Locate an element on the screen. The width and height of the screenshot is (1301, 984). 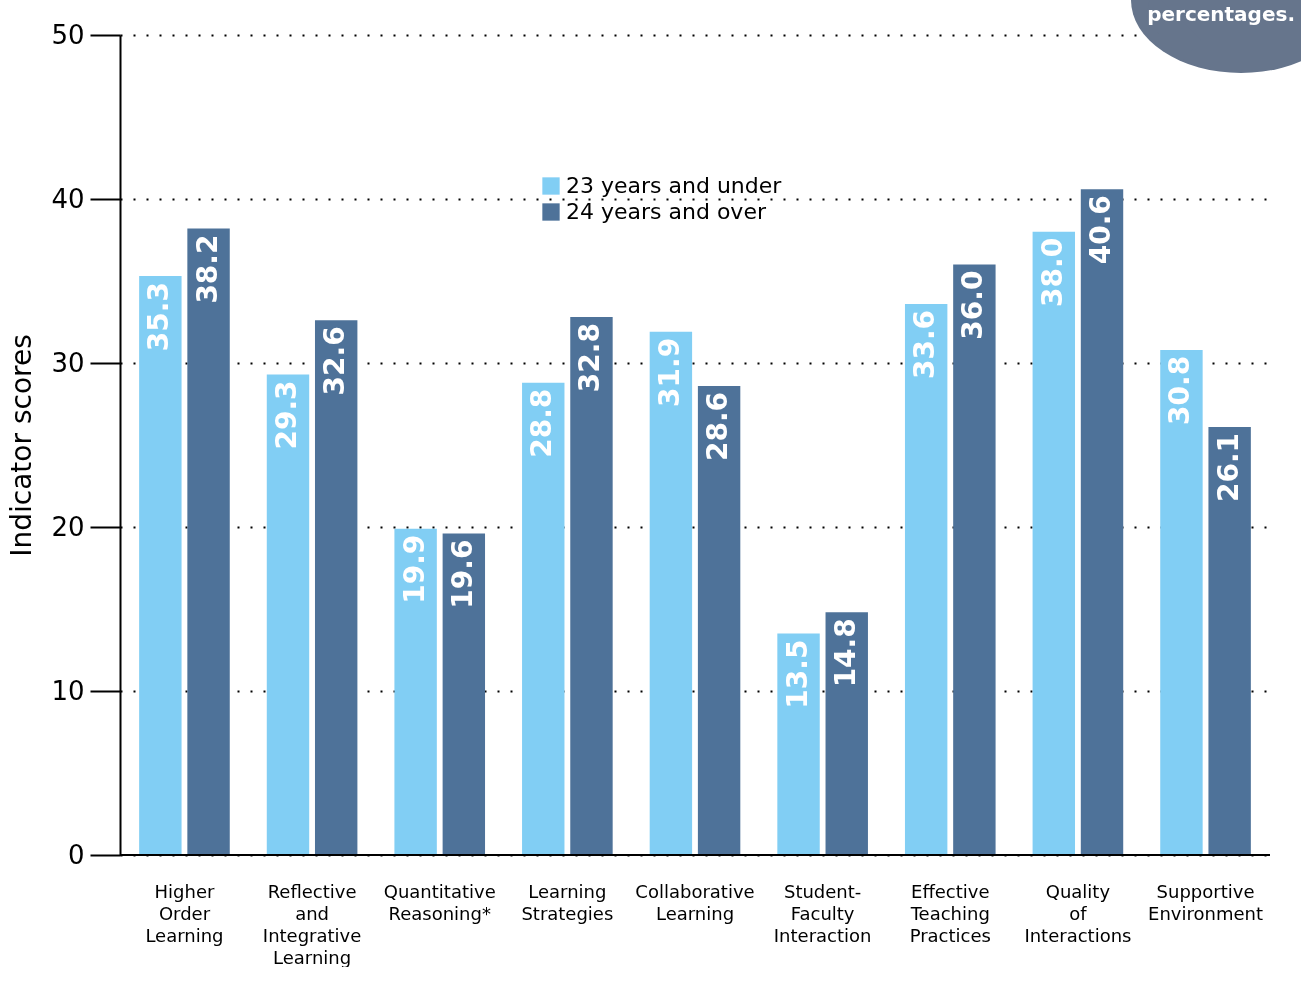
data-label: 35.3 is located at coordinates (159, 317).